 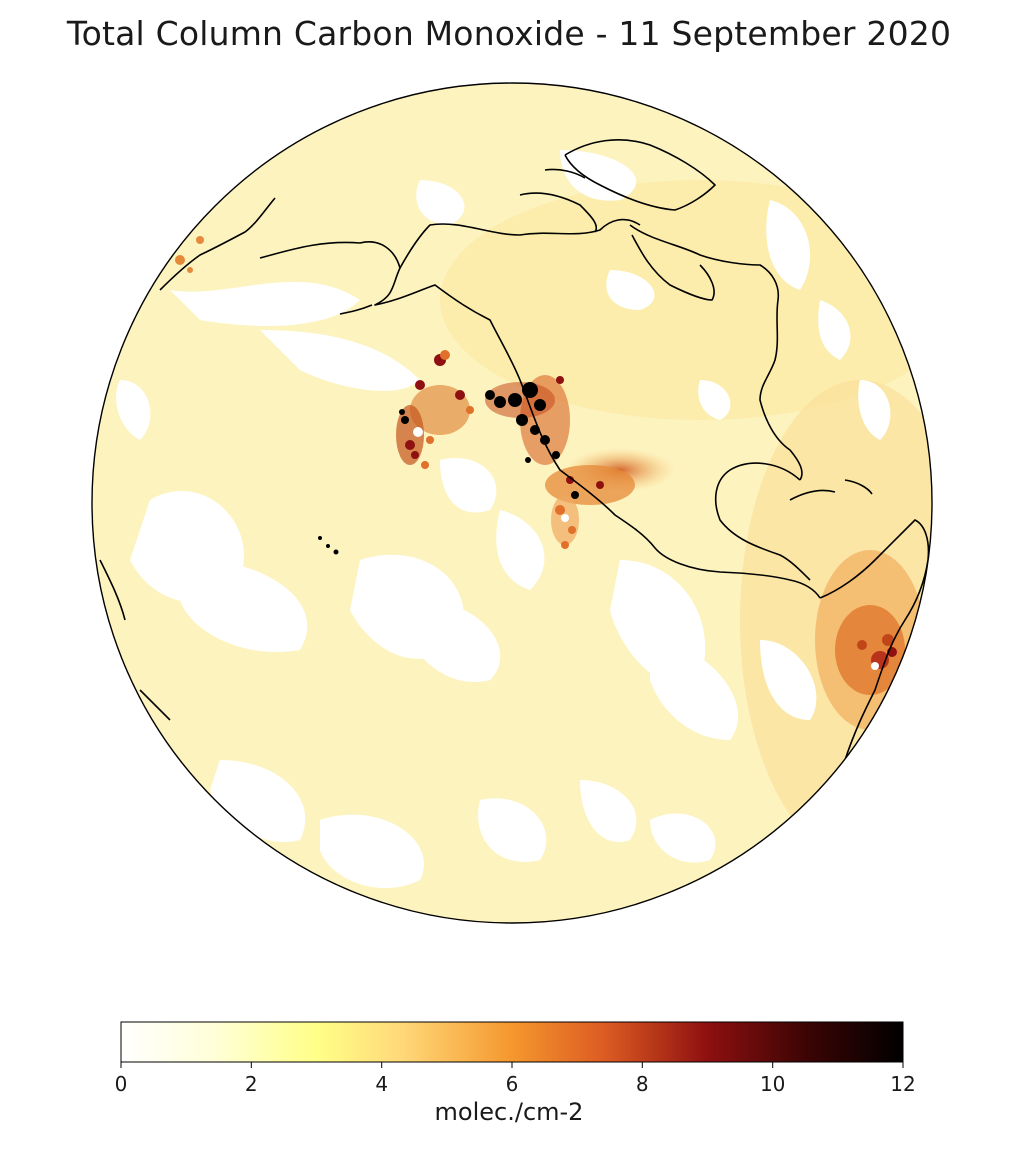 What do you see at coordinates (686, 300) in the screenshot?
I see `co-band-north` at bounding box center [686, 300].